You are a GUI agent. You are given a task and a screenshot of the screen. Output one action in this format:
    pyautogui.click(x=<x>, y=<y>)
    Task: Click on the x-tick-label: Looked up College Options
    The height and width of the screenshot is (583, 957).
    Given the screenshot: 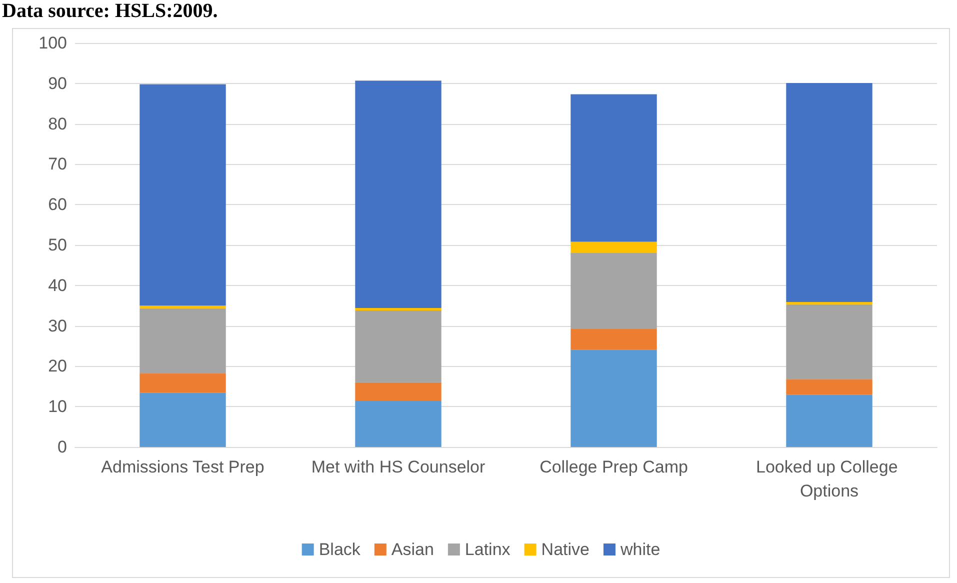 What is the action you would take?
    pyautogui.click(x=829, y=479)
    